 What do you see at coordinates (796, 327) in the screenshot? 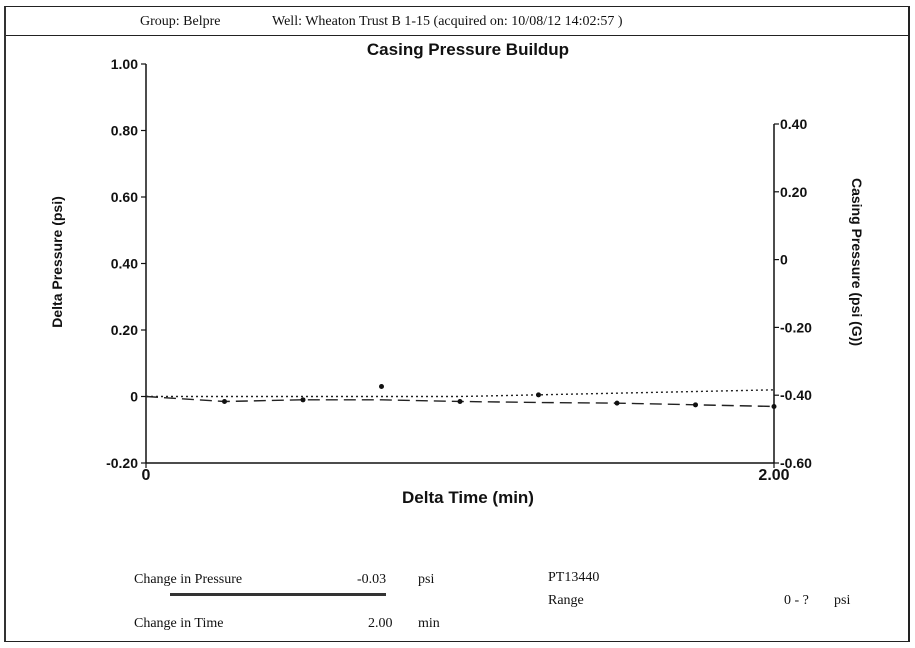
I see `y2-tick-label: -0.20` at bounding box center [796, 327].